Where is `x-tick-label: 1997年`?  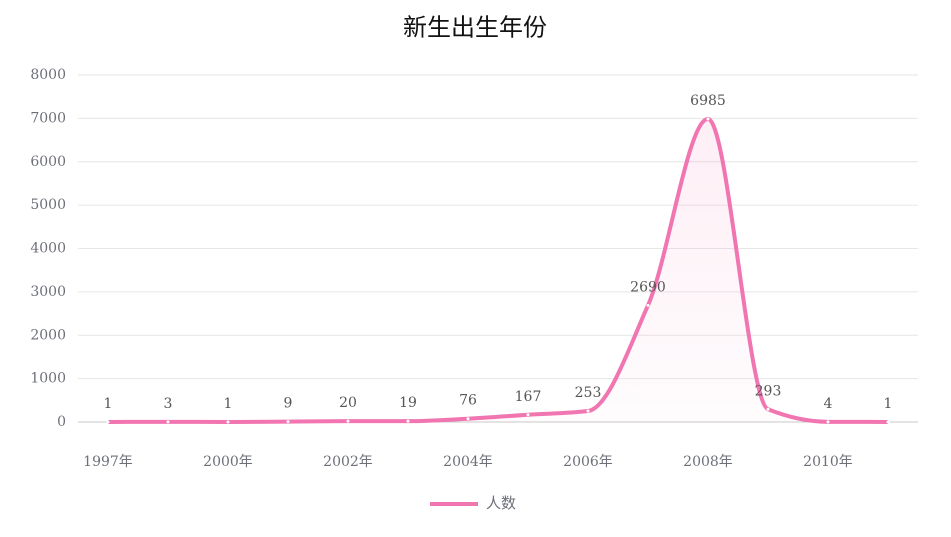
x-tick-label: 1997年 is located at coordinates (108, 462).